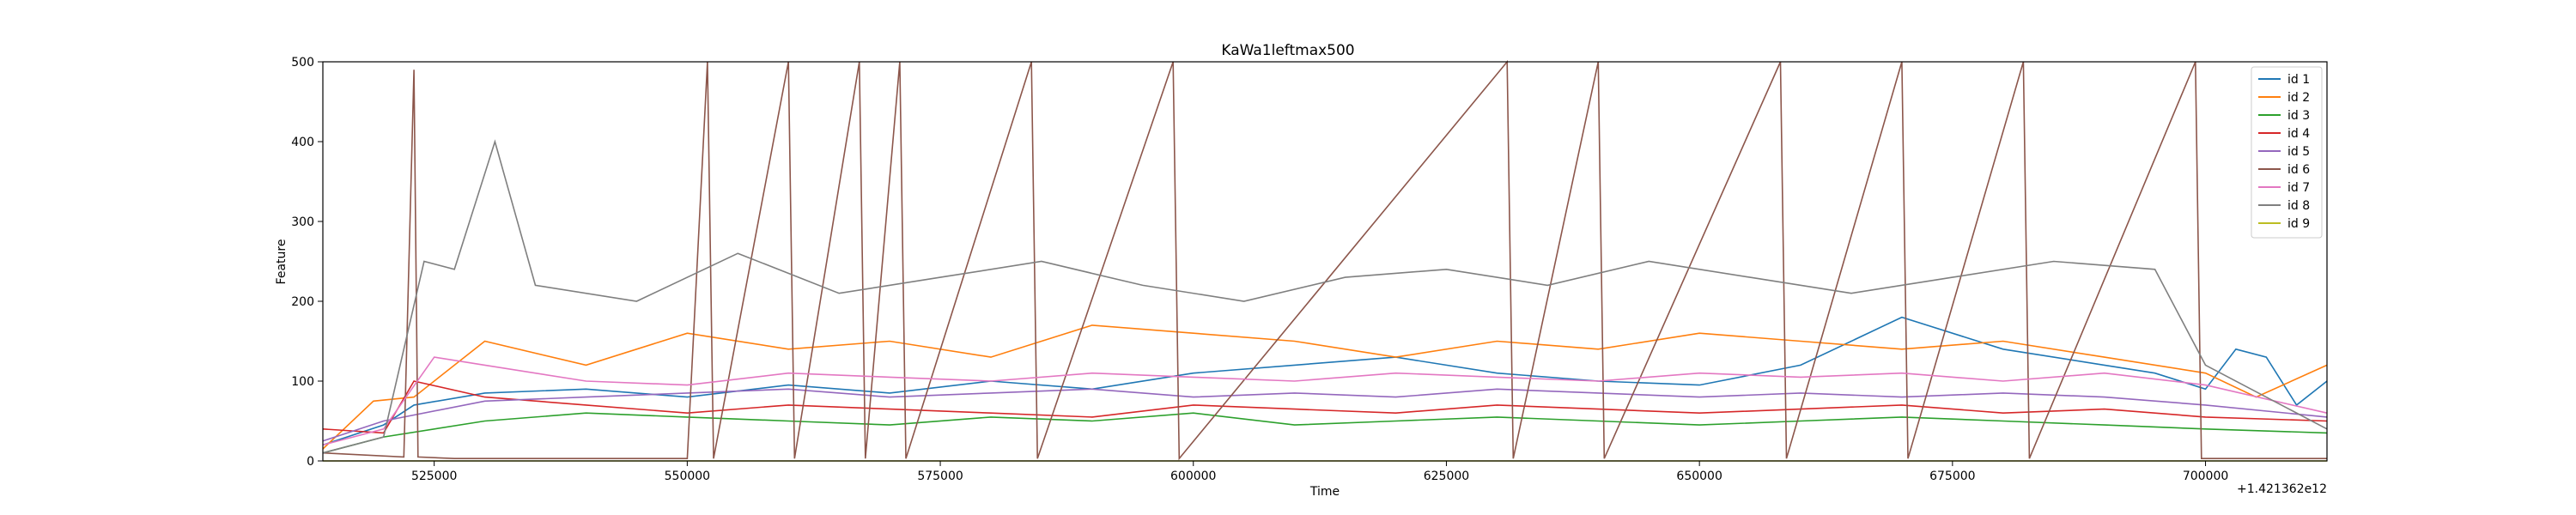  What do you see at coordinates (307, 262) in the screenshot?
I see `y-axis: 0 100 200 300 400 500` at bounding box center [307, 262].